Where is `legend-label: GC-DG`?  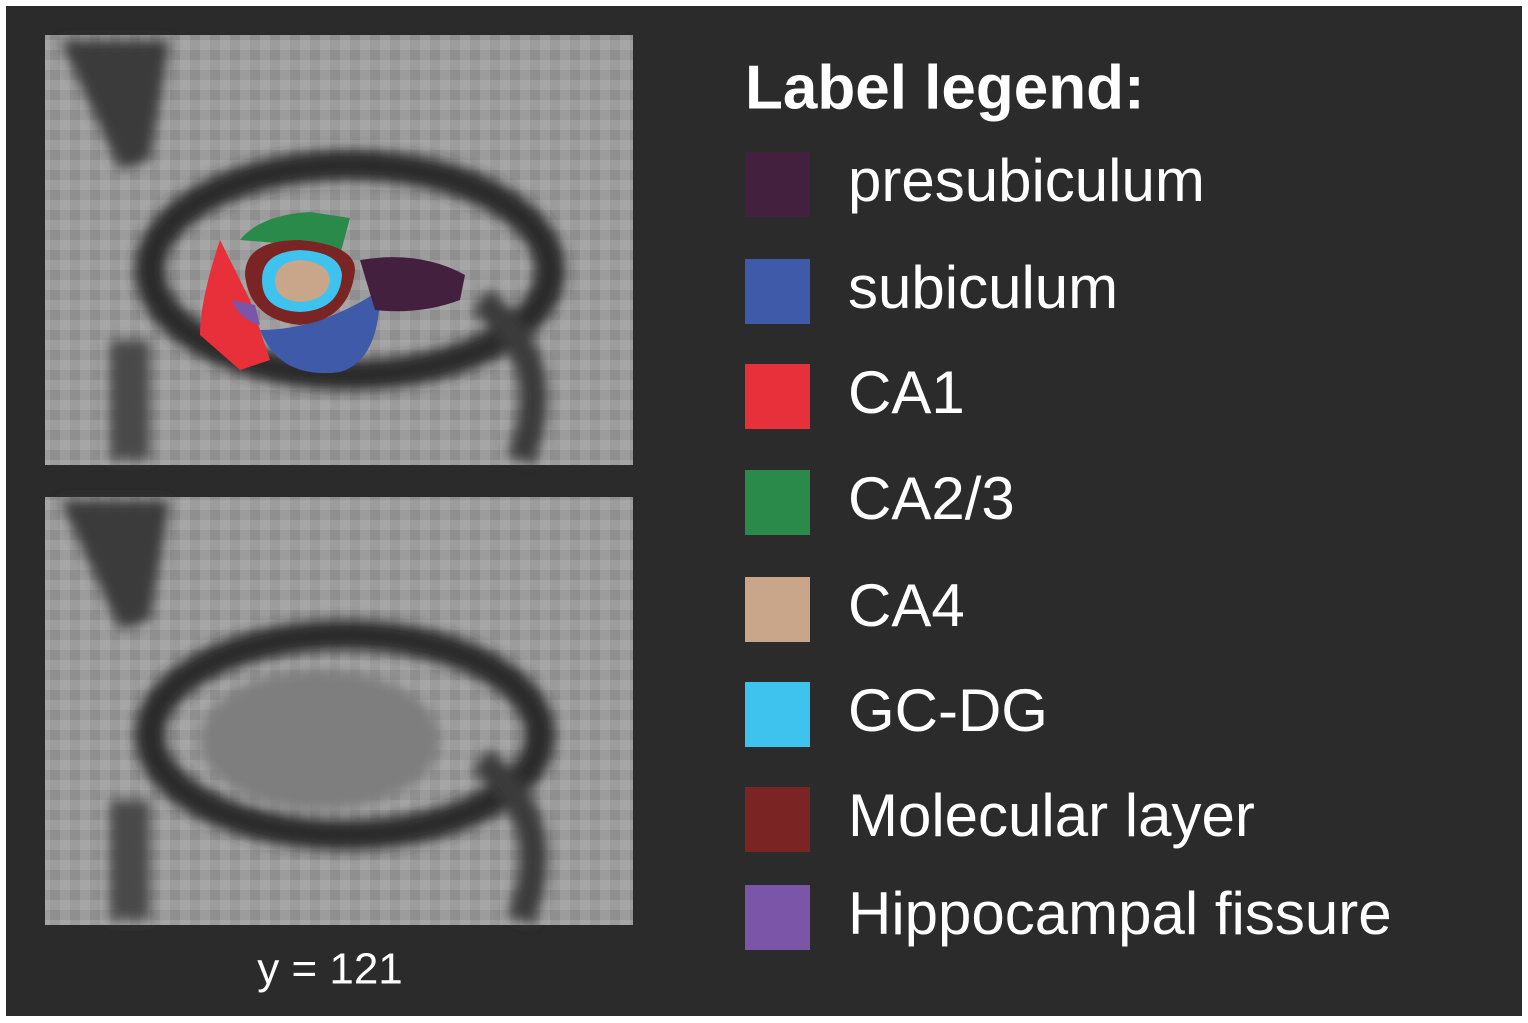 legend-label: GC-DG is located at coordinates (948, 710).